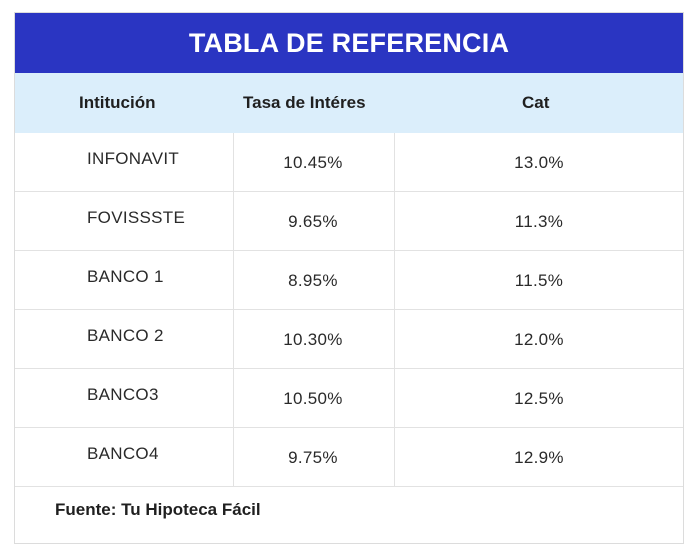 The image size is (694, 555). Describe the element at coordinates (349, 339) in the screenshot. I see `table-row: BANCO 2 10.30% 12.0%` at that location.